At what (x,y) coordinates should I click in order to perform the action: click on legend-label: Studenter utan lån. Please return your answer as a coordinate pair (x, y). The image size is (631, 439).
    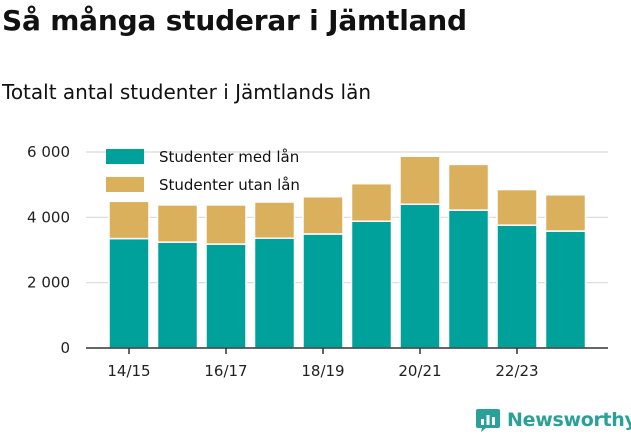
    Looking at the image, I should click on (229, 185).